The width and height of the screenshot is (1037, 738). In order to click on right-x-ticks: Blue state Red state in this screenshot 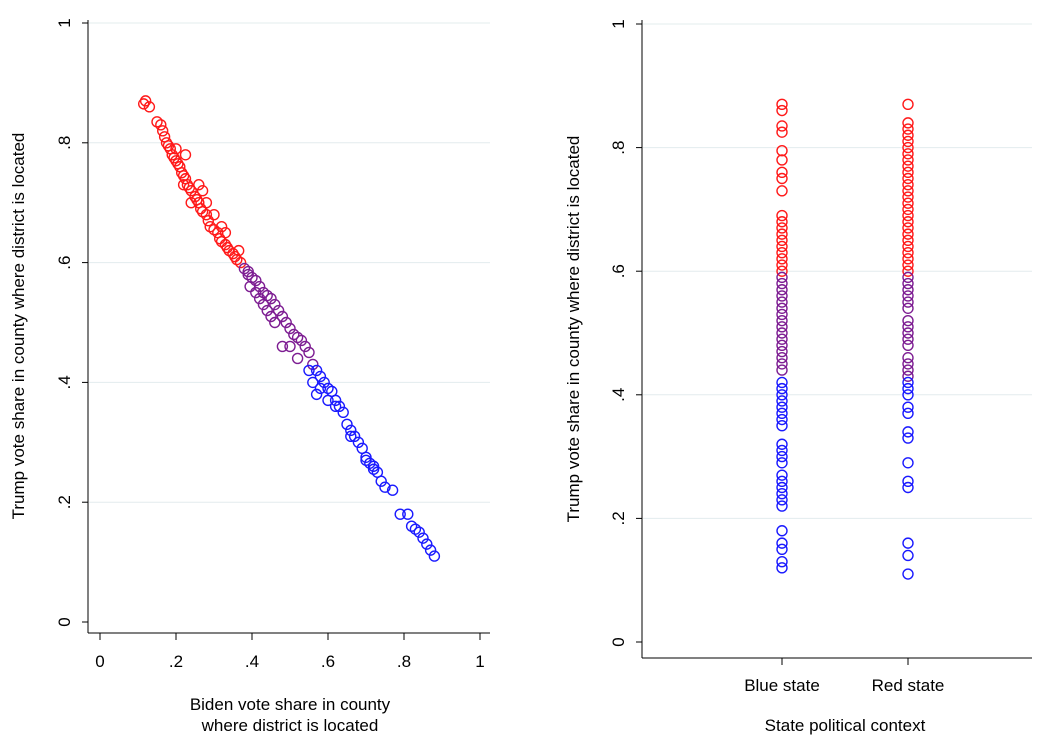, I will do `click(844, 676)`.